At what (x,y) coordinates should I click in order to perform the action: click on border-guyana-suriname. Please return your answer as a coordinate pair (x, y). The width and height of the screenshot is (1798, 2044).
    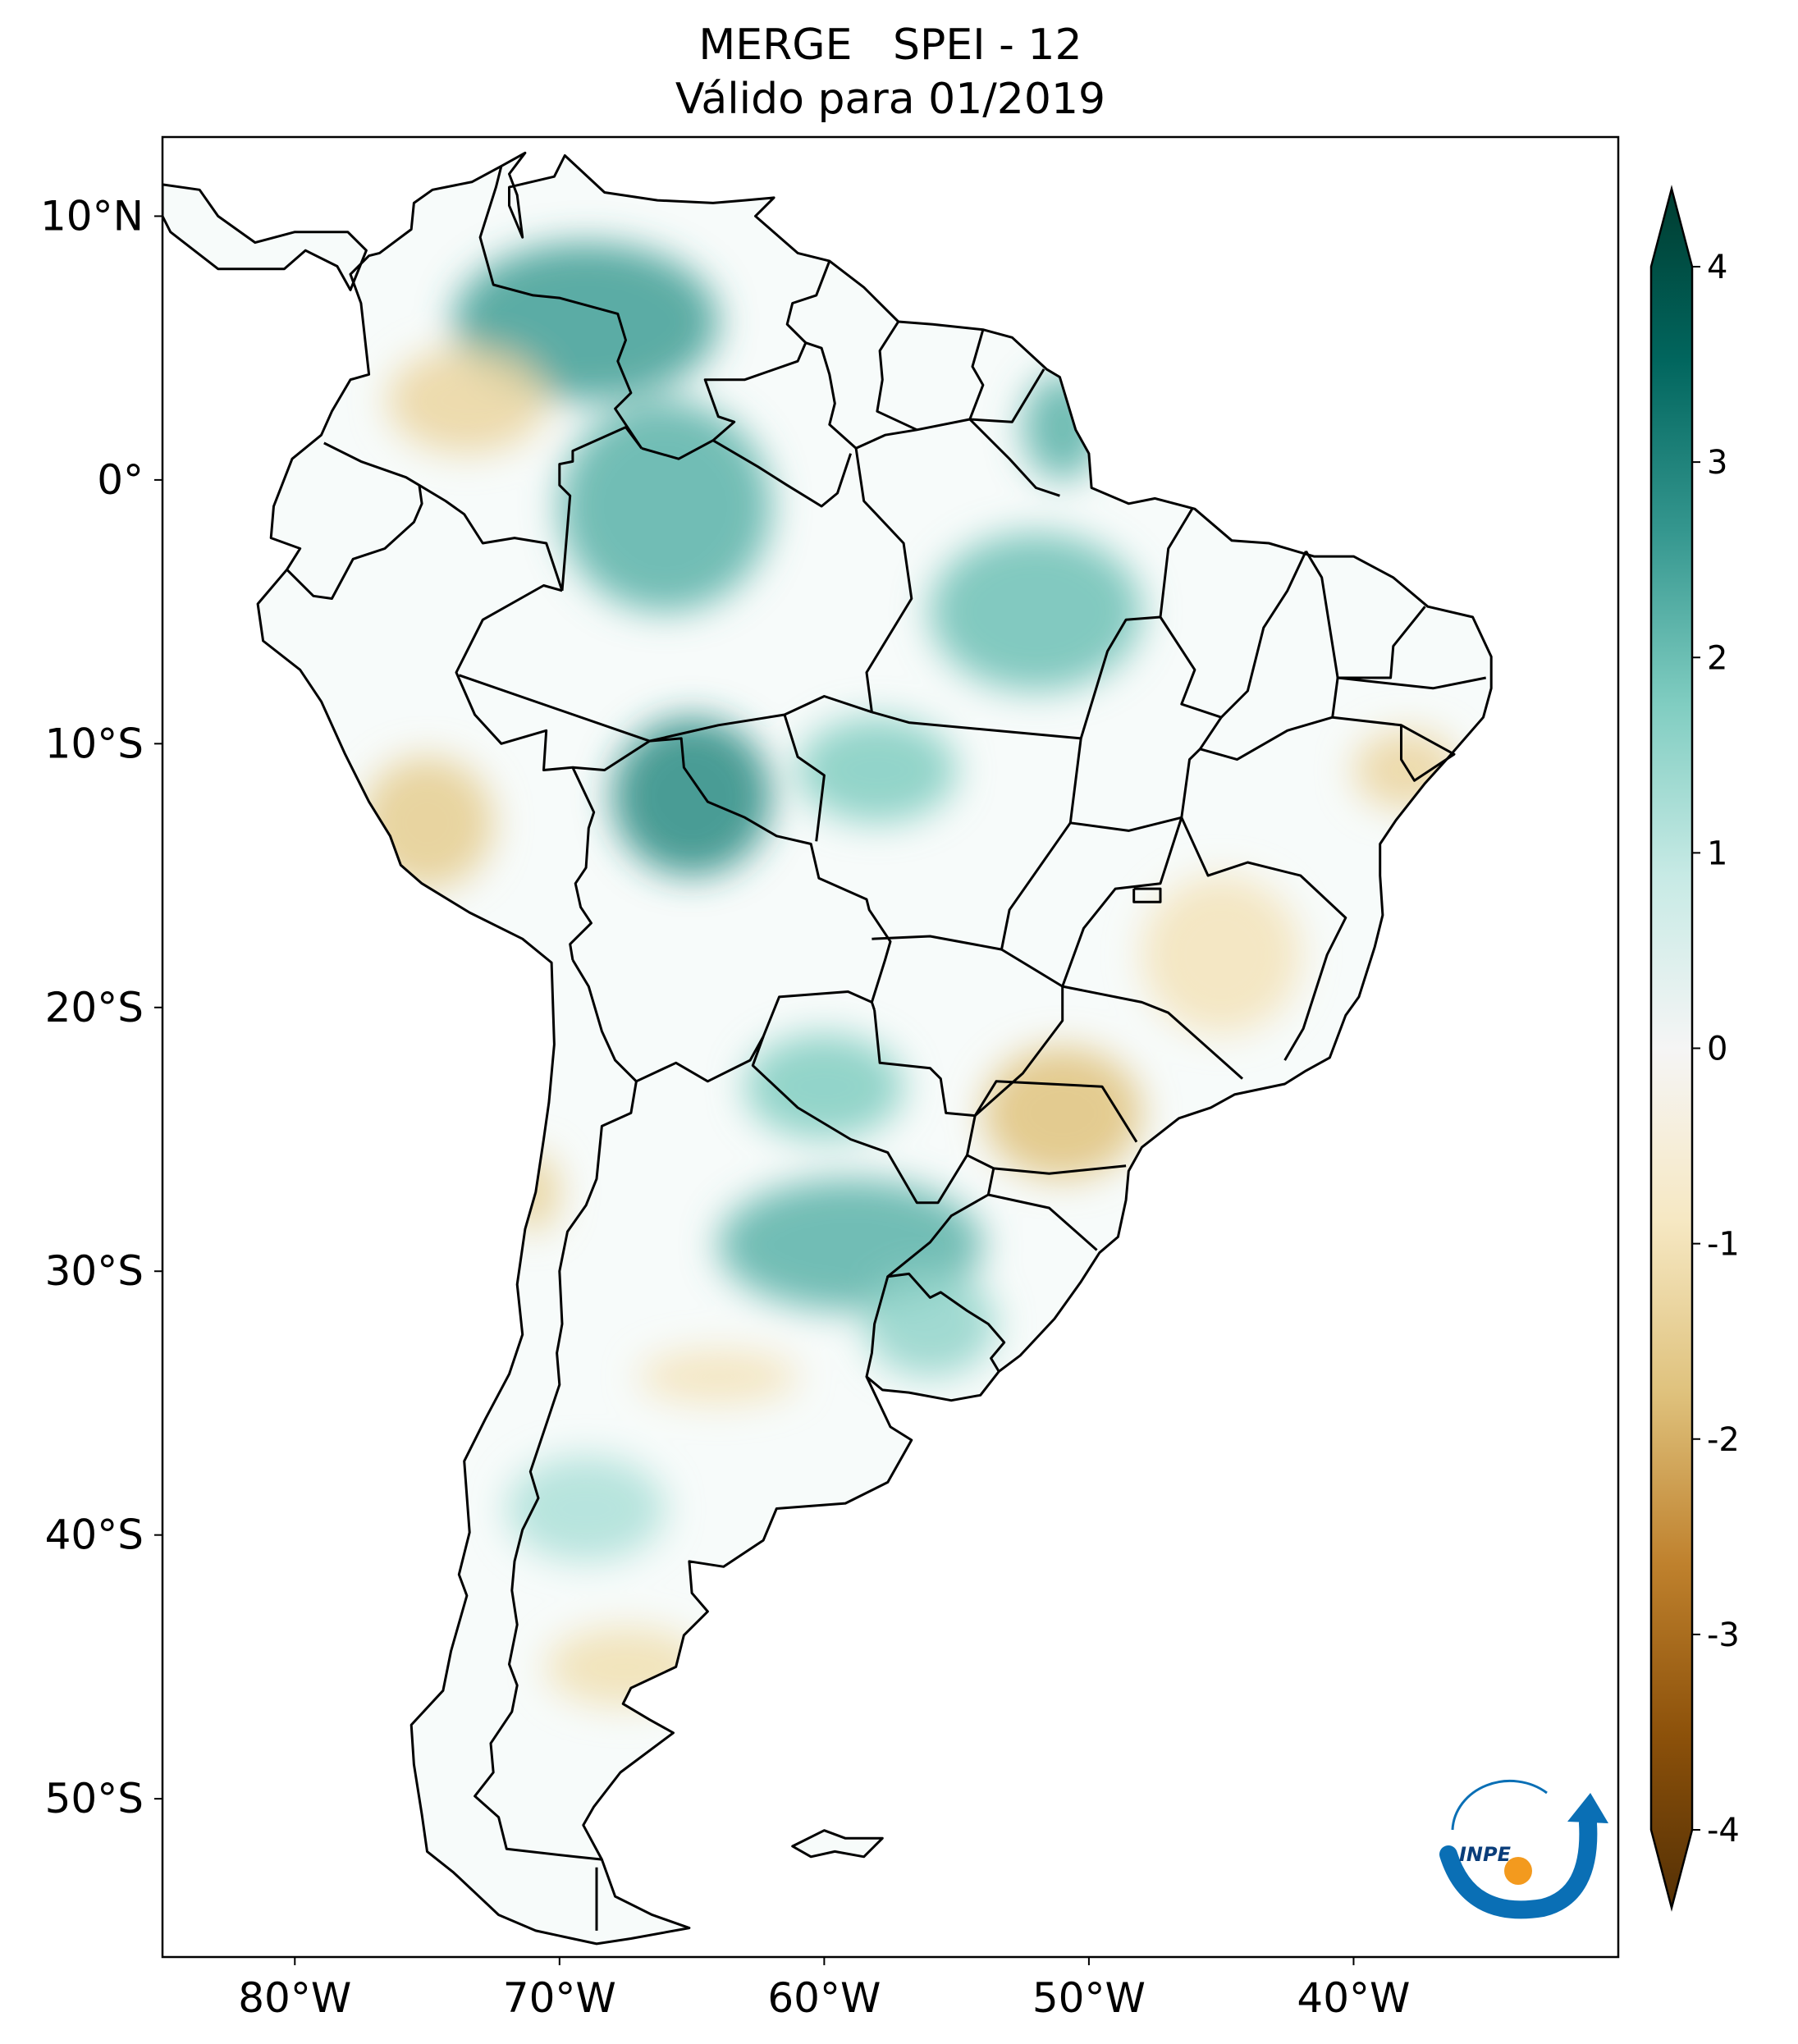
    Looking at the image, I should click on (896, 376).